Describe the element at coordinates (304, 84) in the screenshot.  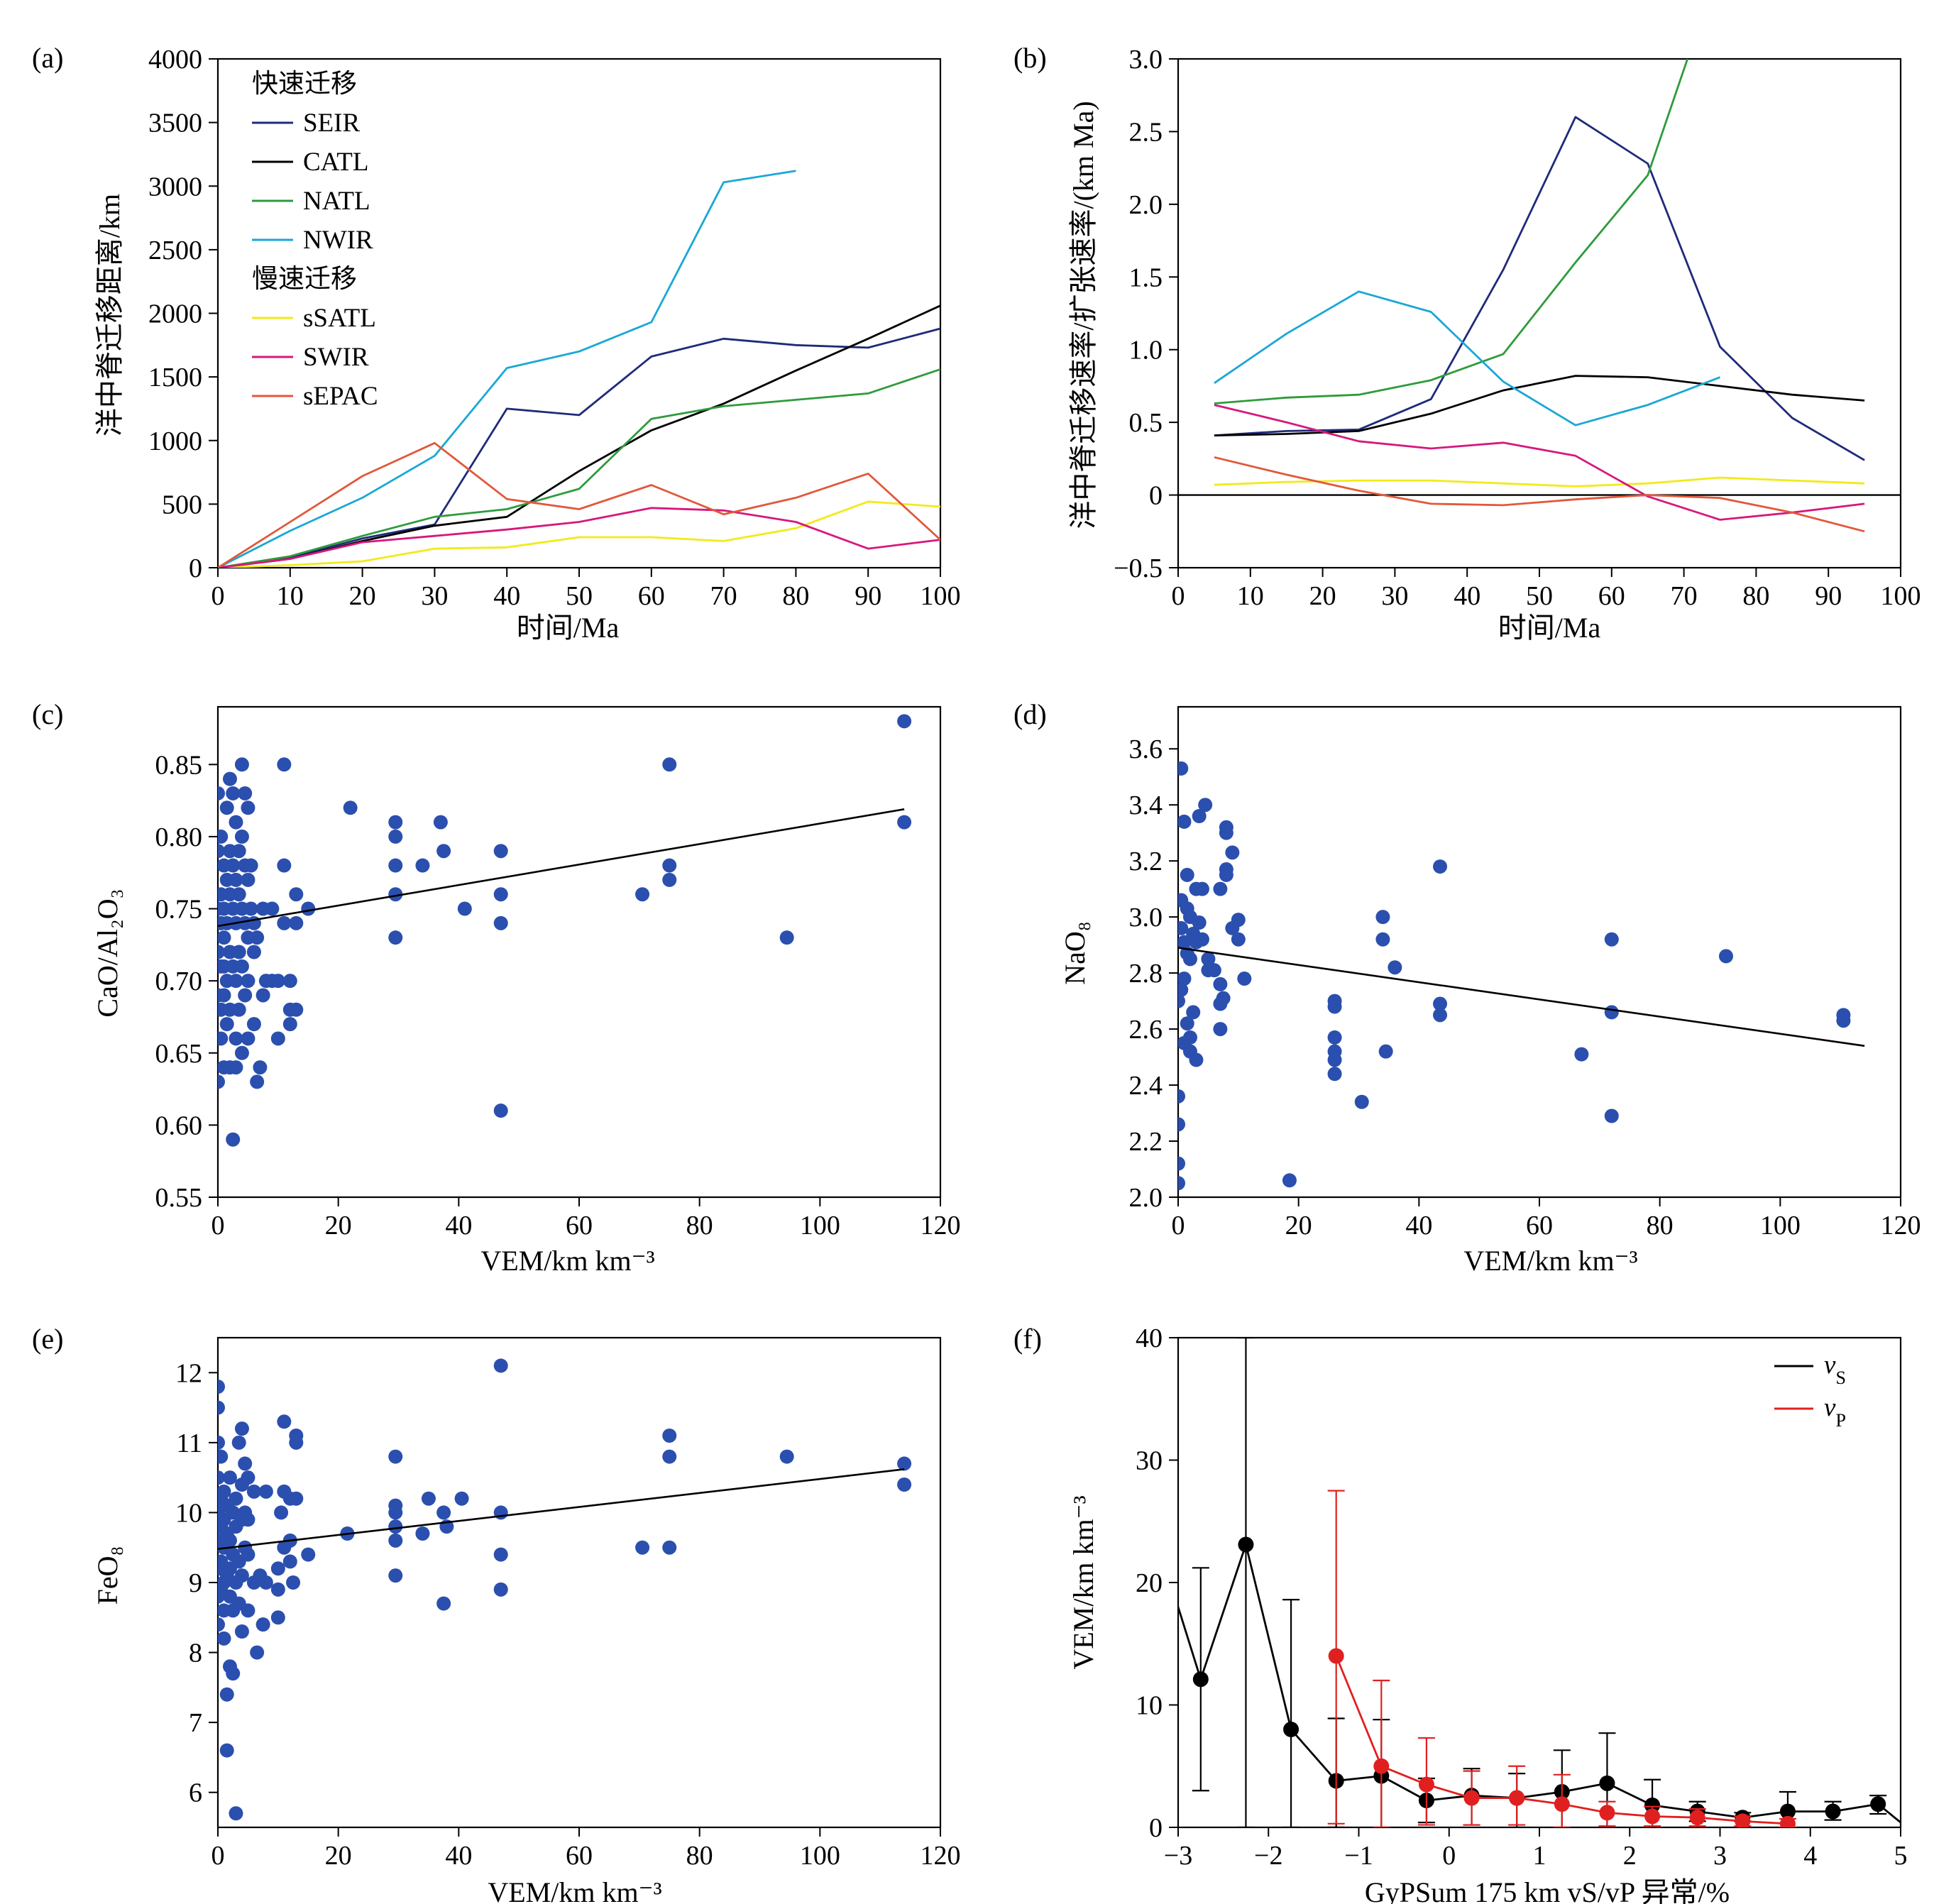
I see `legend-group-title: 快速迁移` at that location.